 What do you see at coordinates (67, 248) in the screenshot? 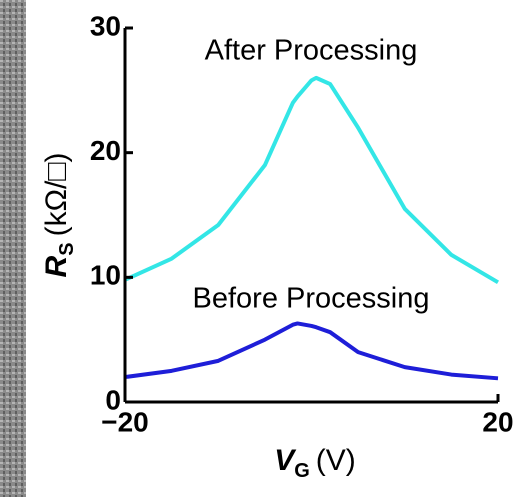
I see `y-label-sub: S` at bounding box center [67, 248].